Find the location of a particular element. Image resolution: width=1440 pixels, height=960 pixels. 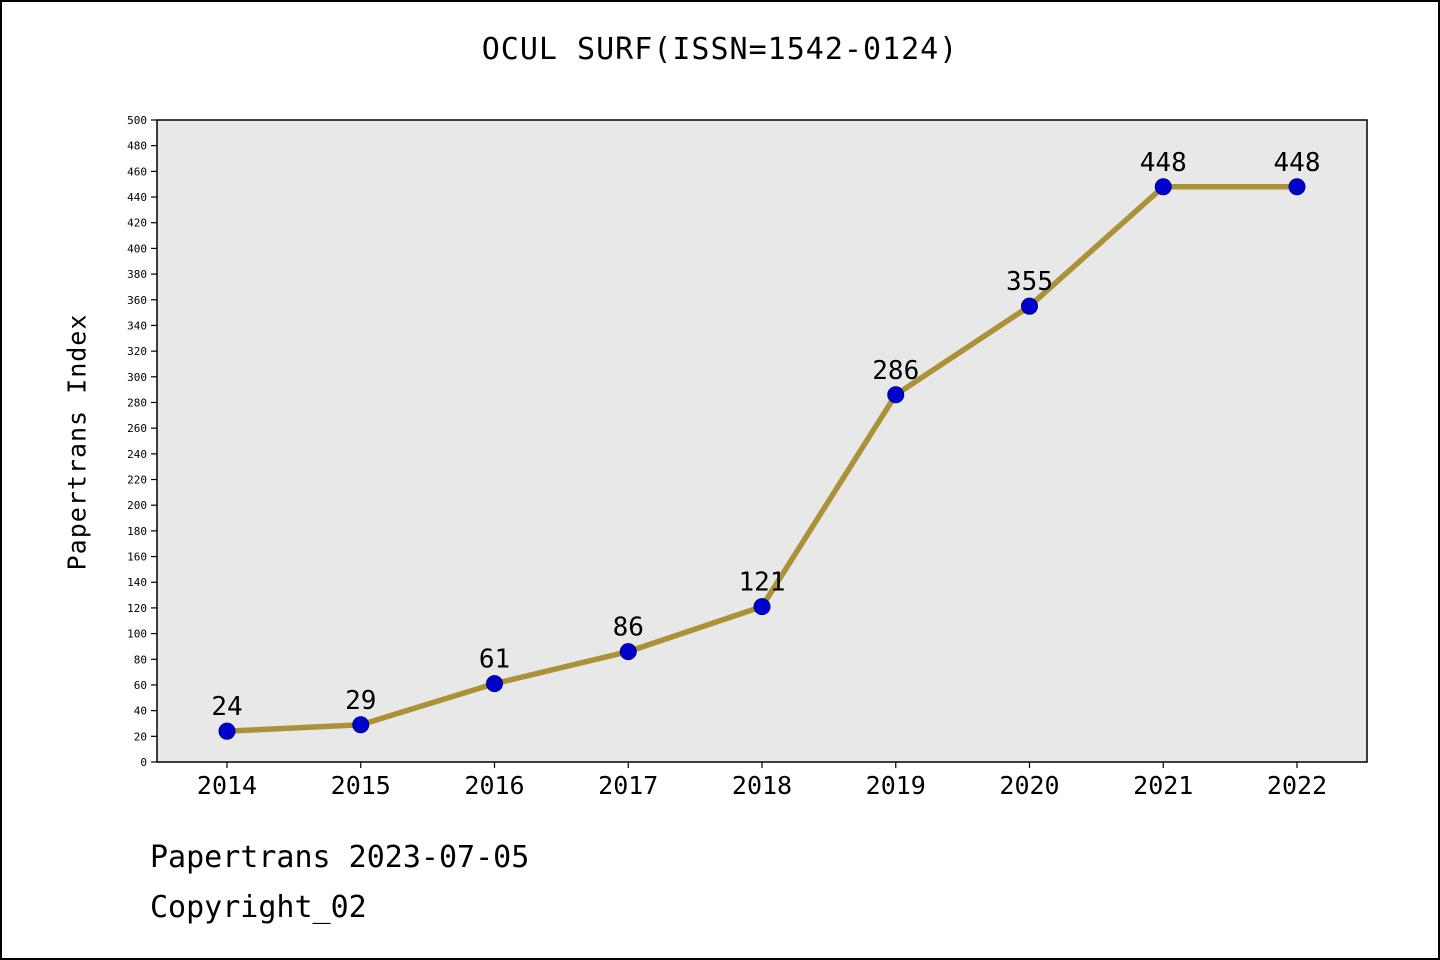

y-tick-label: 460 is located at coordinates (137, 171).